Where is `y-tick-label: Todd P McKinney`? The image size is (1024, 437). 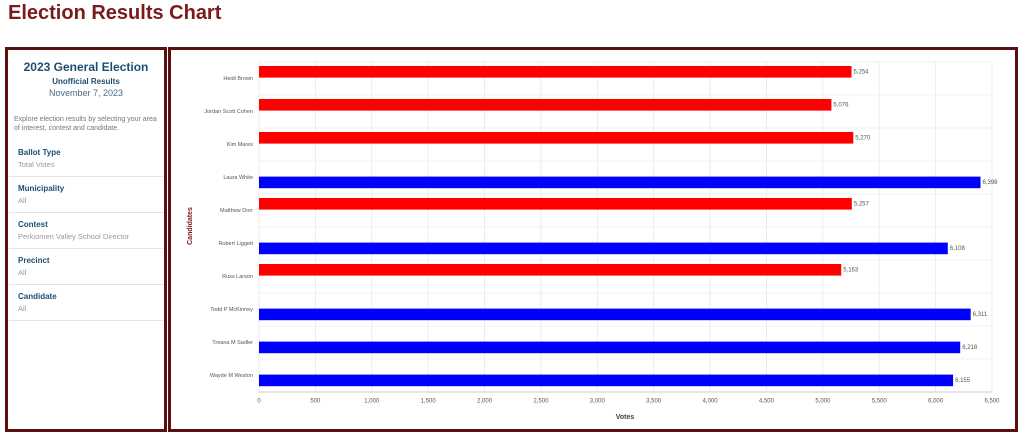
y-tick-label: Todd P McKinney is located at coordinates (231, 310).